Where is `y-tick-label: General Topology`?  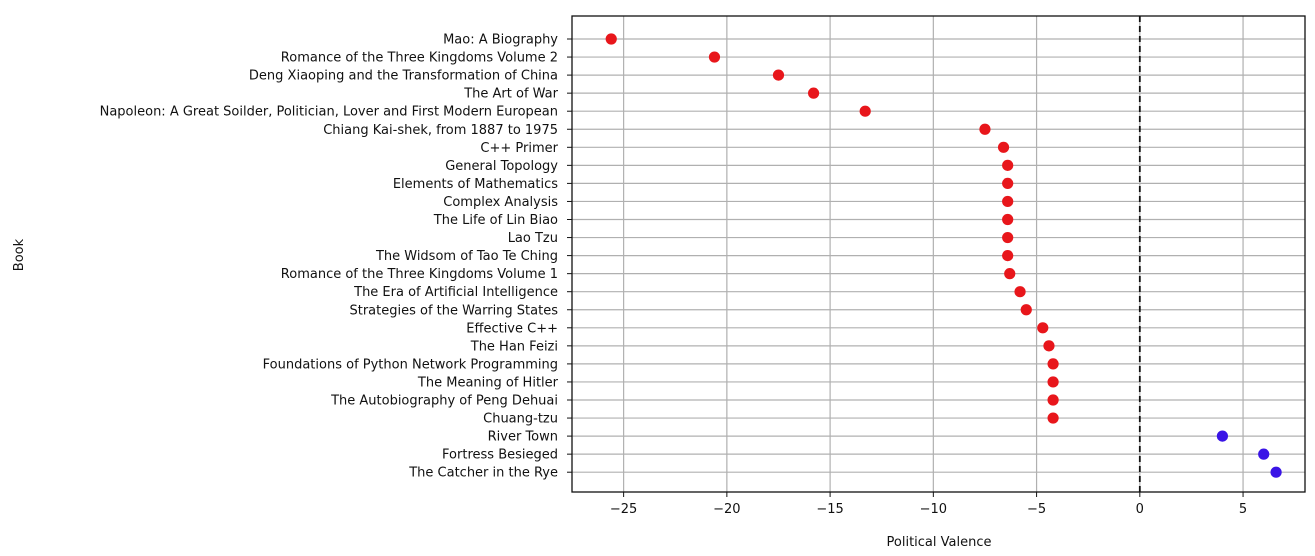 y-tick-label: General Topology is located at coordinates (501, 166).